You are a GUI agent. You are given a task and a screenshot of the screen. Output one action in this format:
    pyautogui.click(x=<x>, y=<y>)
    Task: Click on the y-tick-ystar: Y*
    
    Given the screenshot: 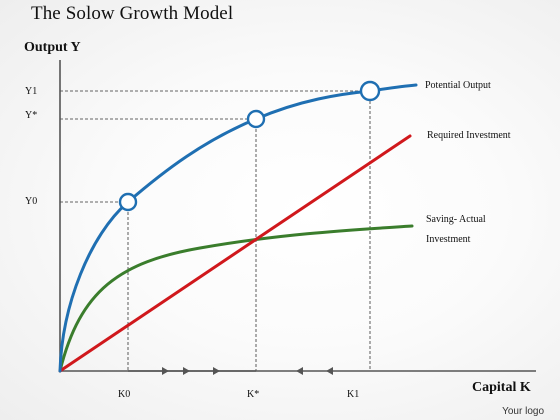 What is the action you would take?
    pyautogui.click(x=31, y=115)
    